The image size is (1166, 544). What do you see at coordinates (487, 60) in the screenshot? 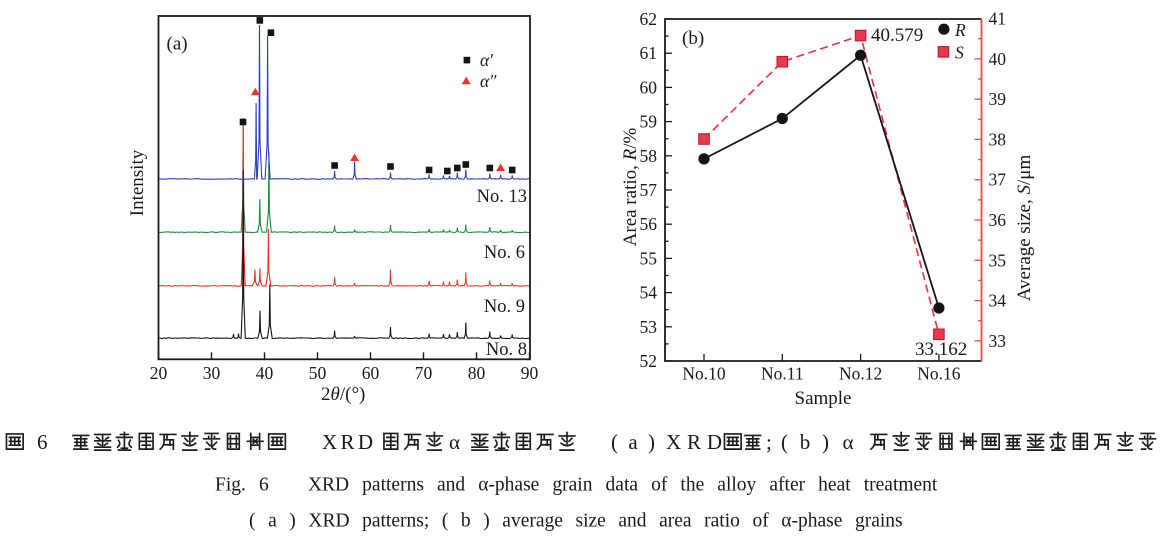
I see `svg-text: α′` at bounding box center [487, 60].